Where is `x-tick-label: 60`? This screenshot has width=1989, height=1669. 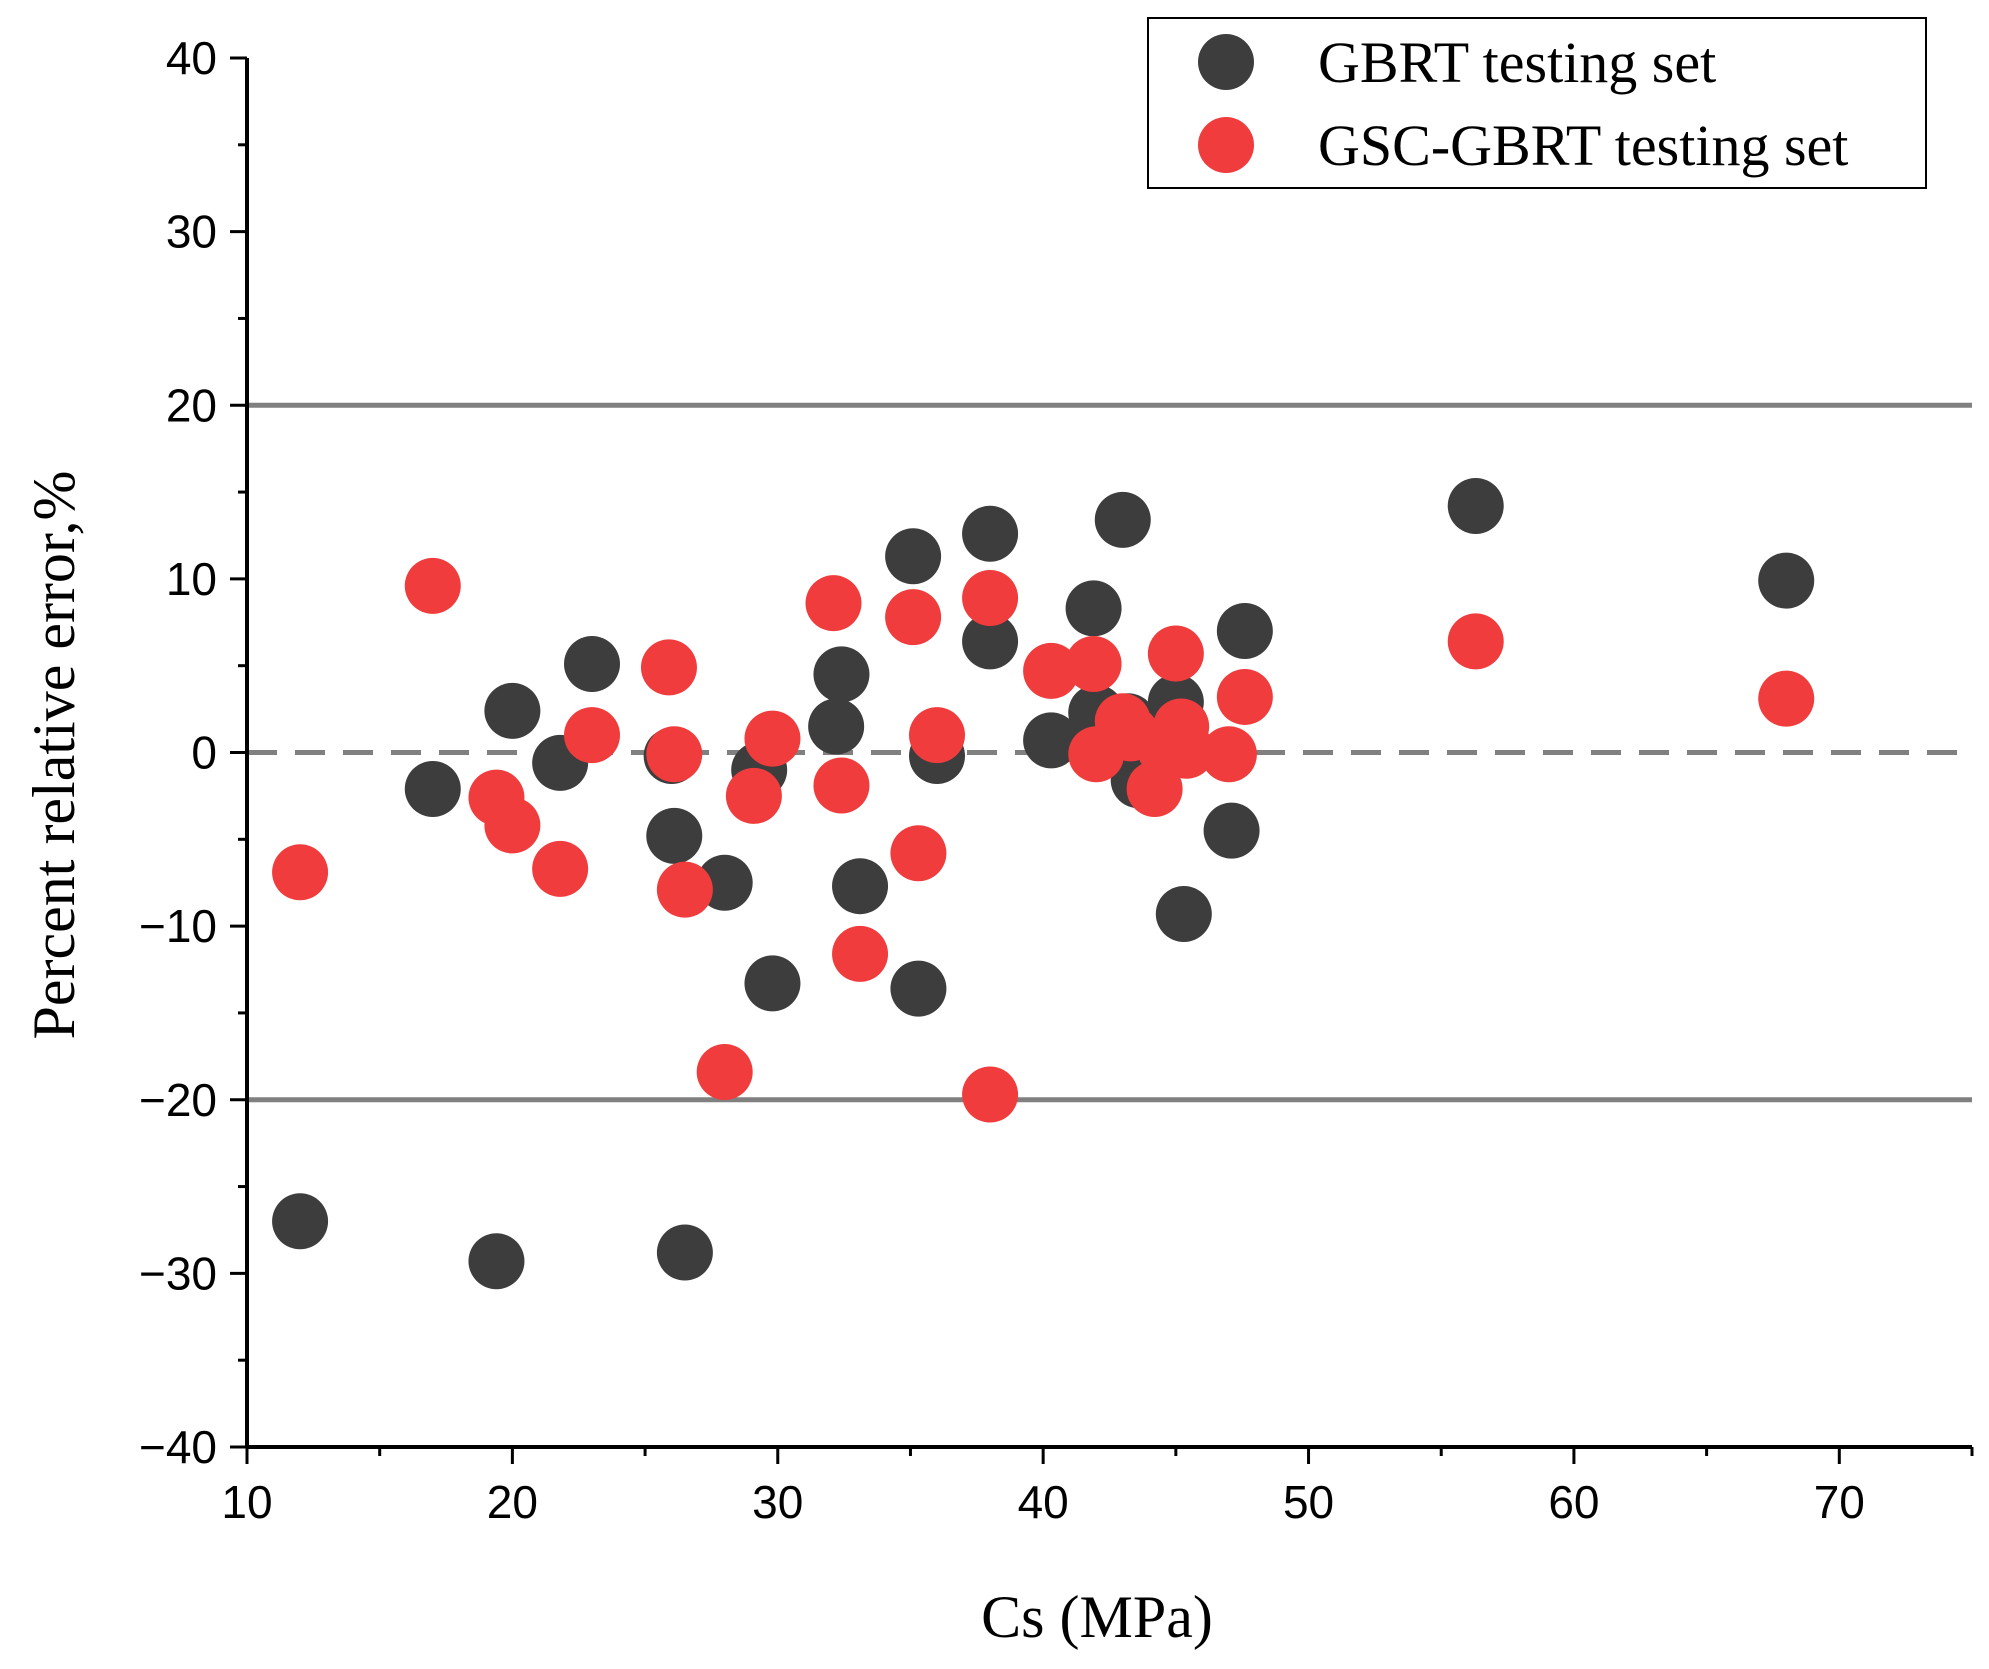
x-tick-label: 60 is located at coordinates (1573, 1502).